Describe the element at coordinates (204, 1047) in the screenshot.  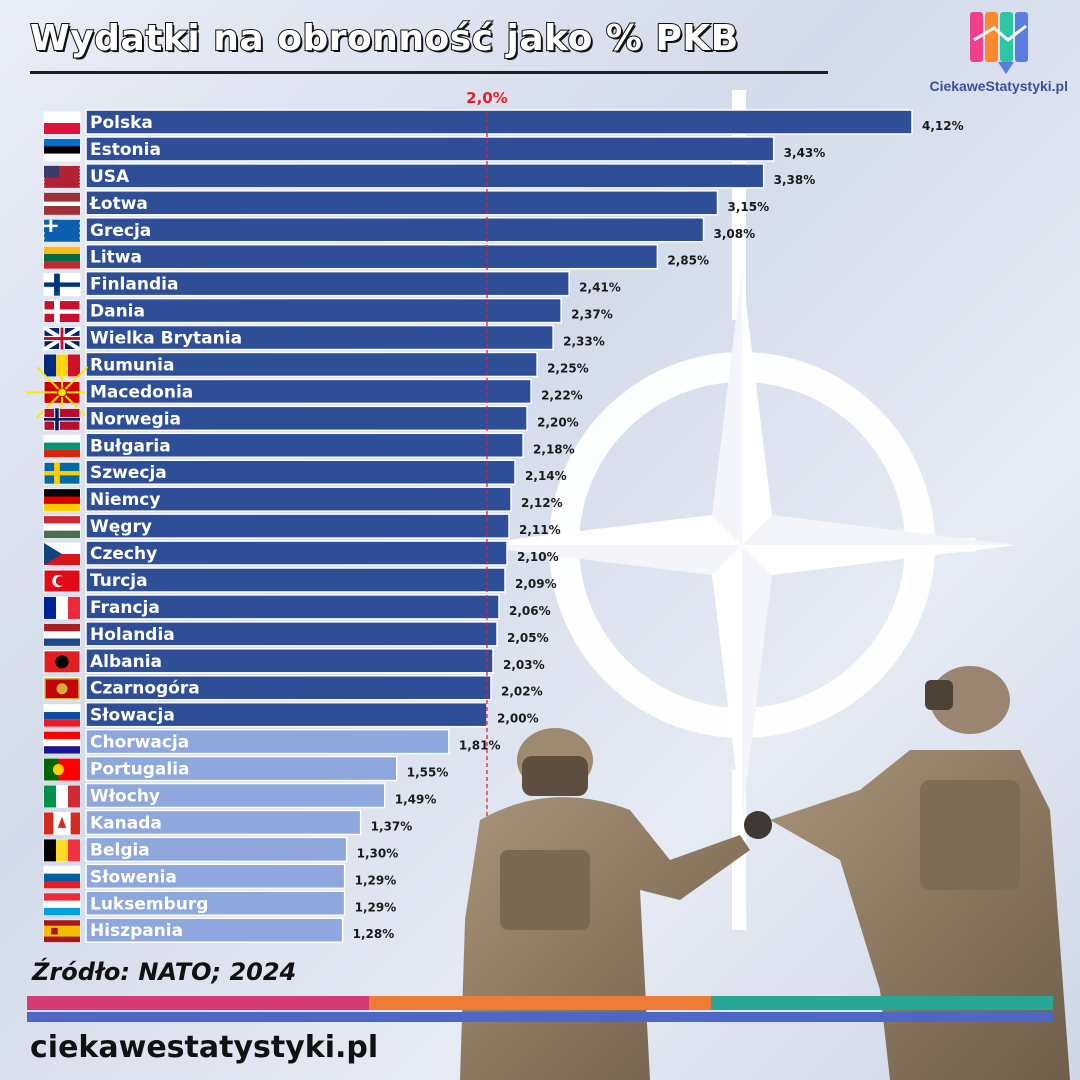
I see `website-url: ciekawestatystyki.pl` at that location.